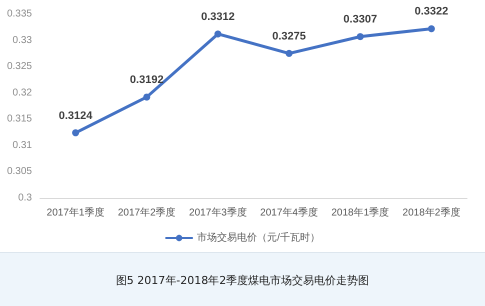 This screenshot has height=306, width=485. I want to click on data-label: 0.3307, so click(360, 20).